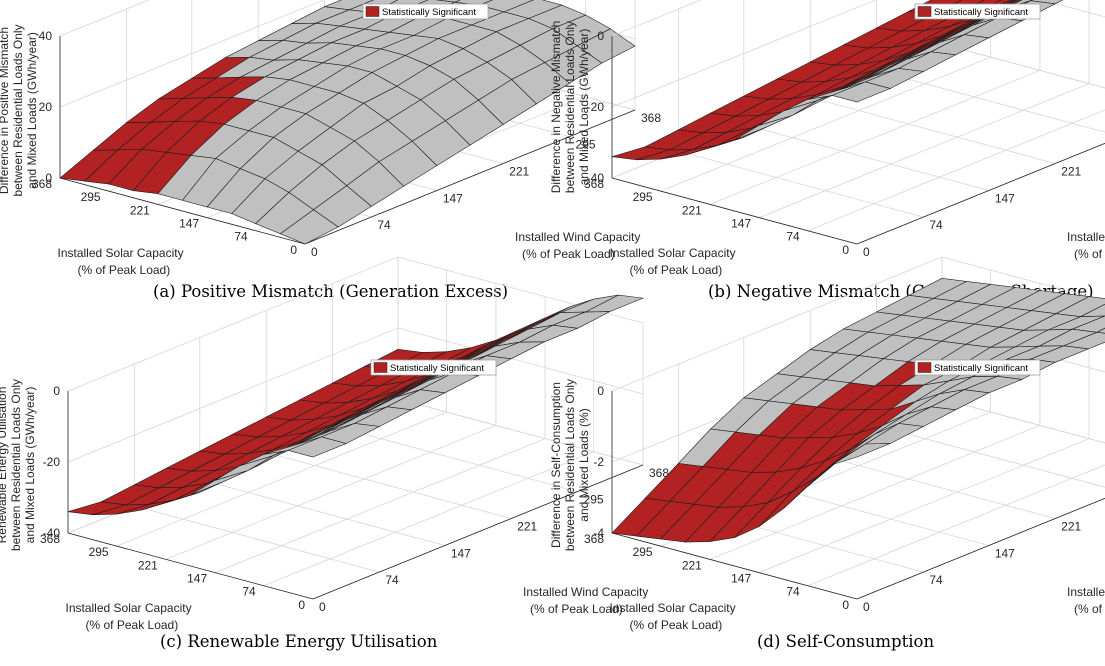 This screenshot has height=666, width=1105. What do you see at coordinates (4, 465) in the screenshot?
I see `z-axis-title: Renewable Energy Utilisation` at bounding box center [4, 465].